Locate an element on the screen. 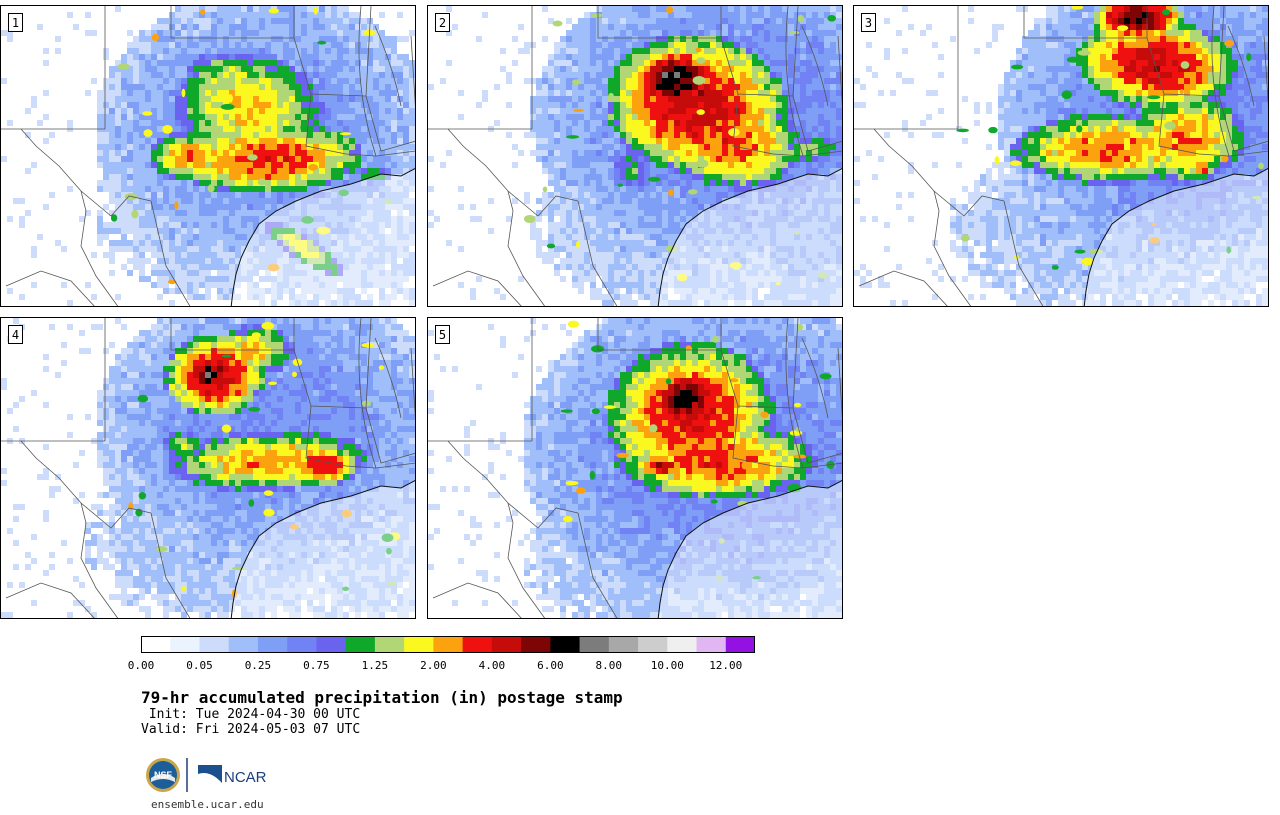 Image resolution: width=1280 pixels, height=815 pixels. colorbar-tick-label: 8.00 is located at coordinates (609, 665).